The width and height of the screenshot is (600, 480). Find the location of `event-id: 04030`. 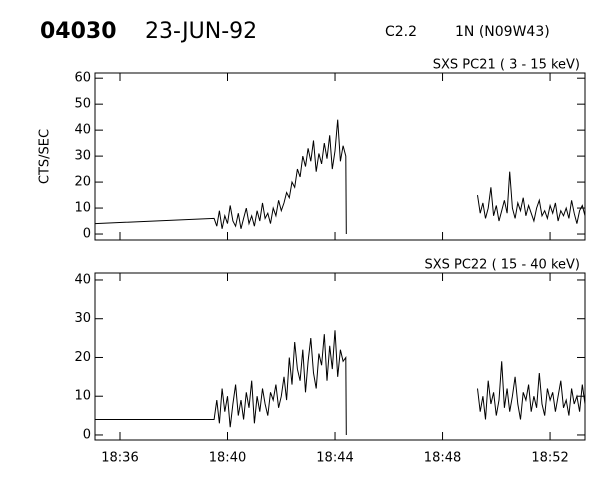

event-id: 04030 is located at coordinates (78, 31).